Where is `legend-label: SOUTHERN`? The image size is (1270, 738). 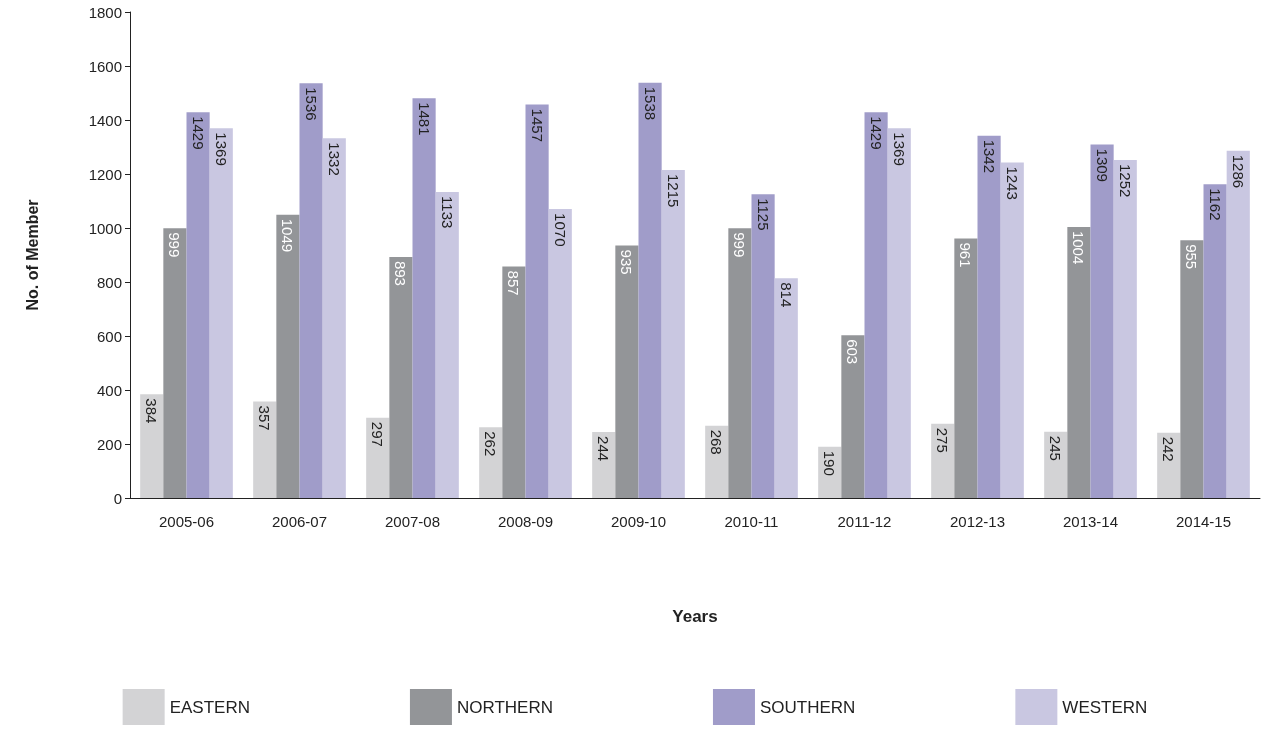
legend-label: SOUTHERN is located at coordinates (807, 707).